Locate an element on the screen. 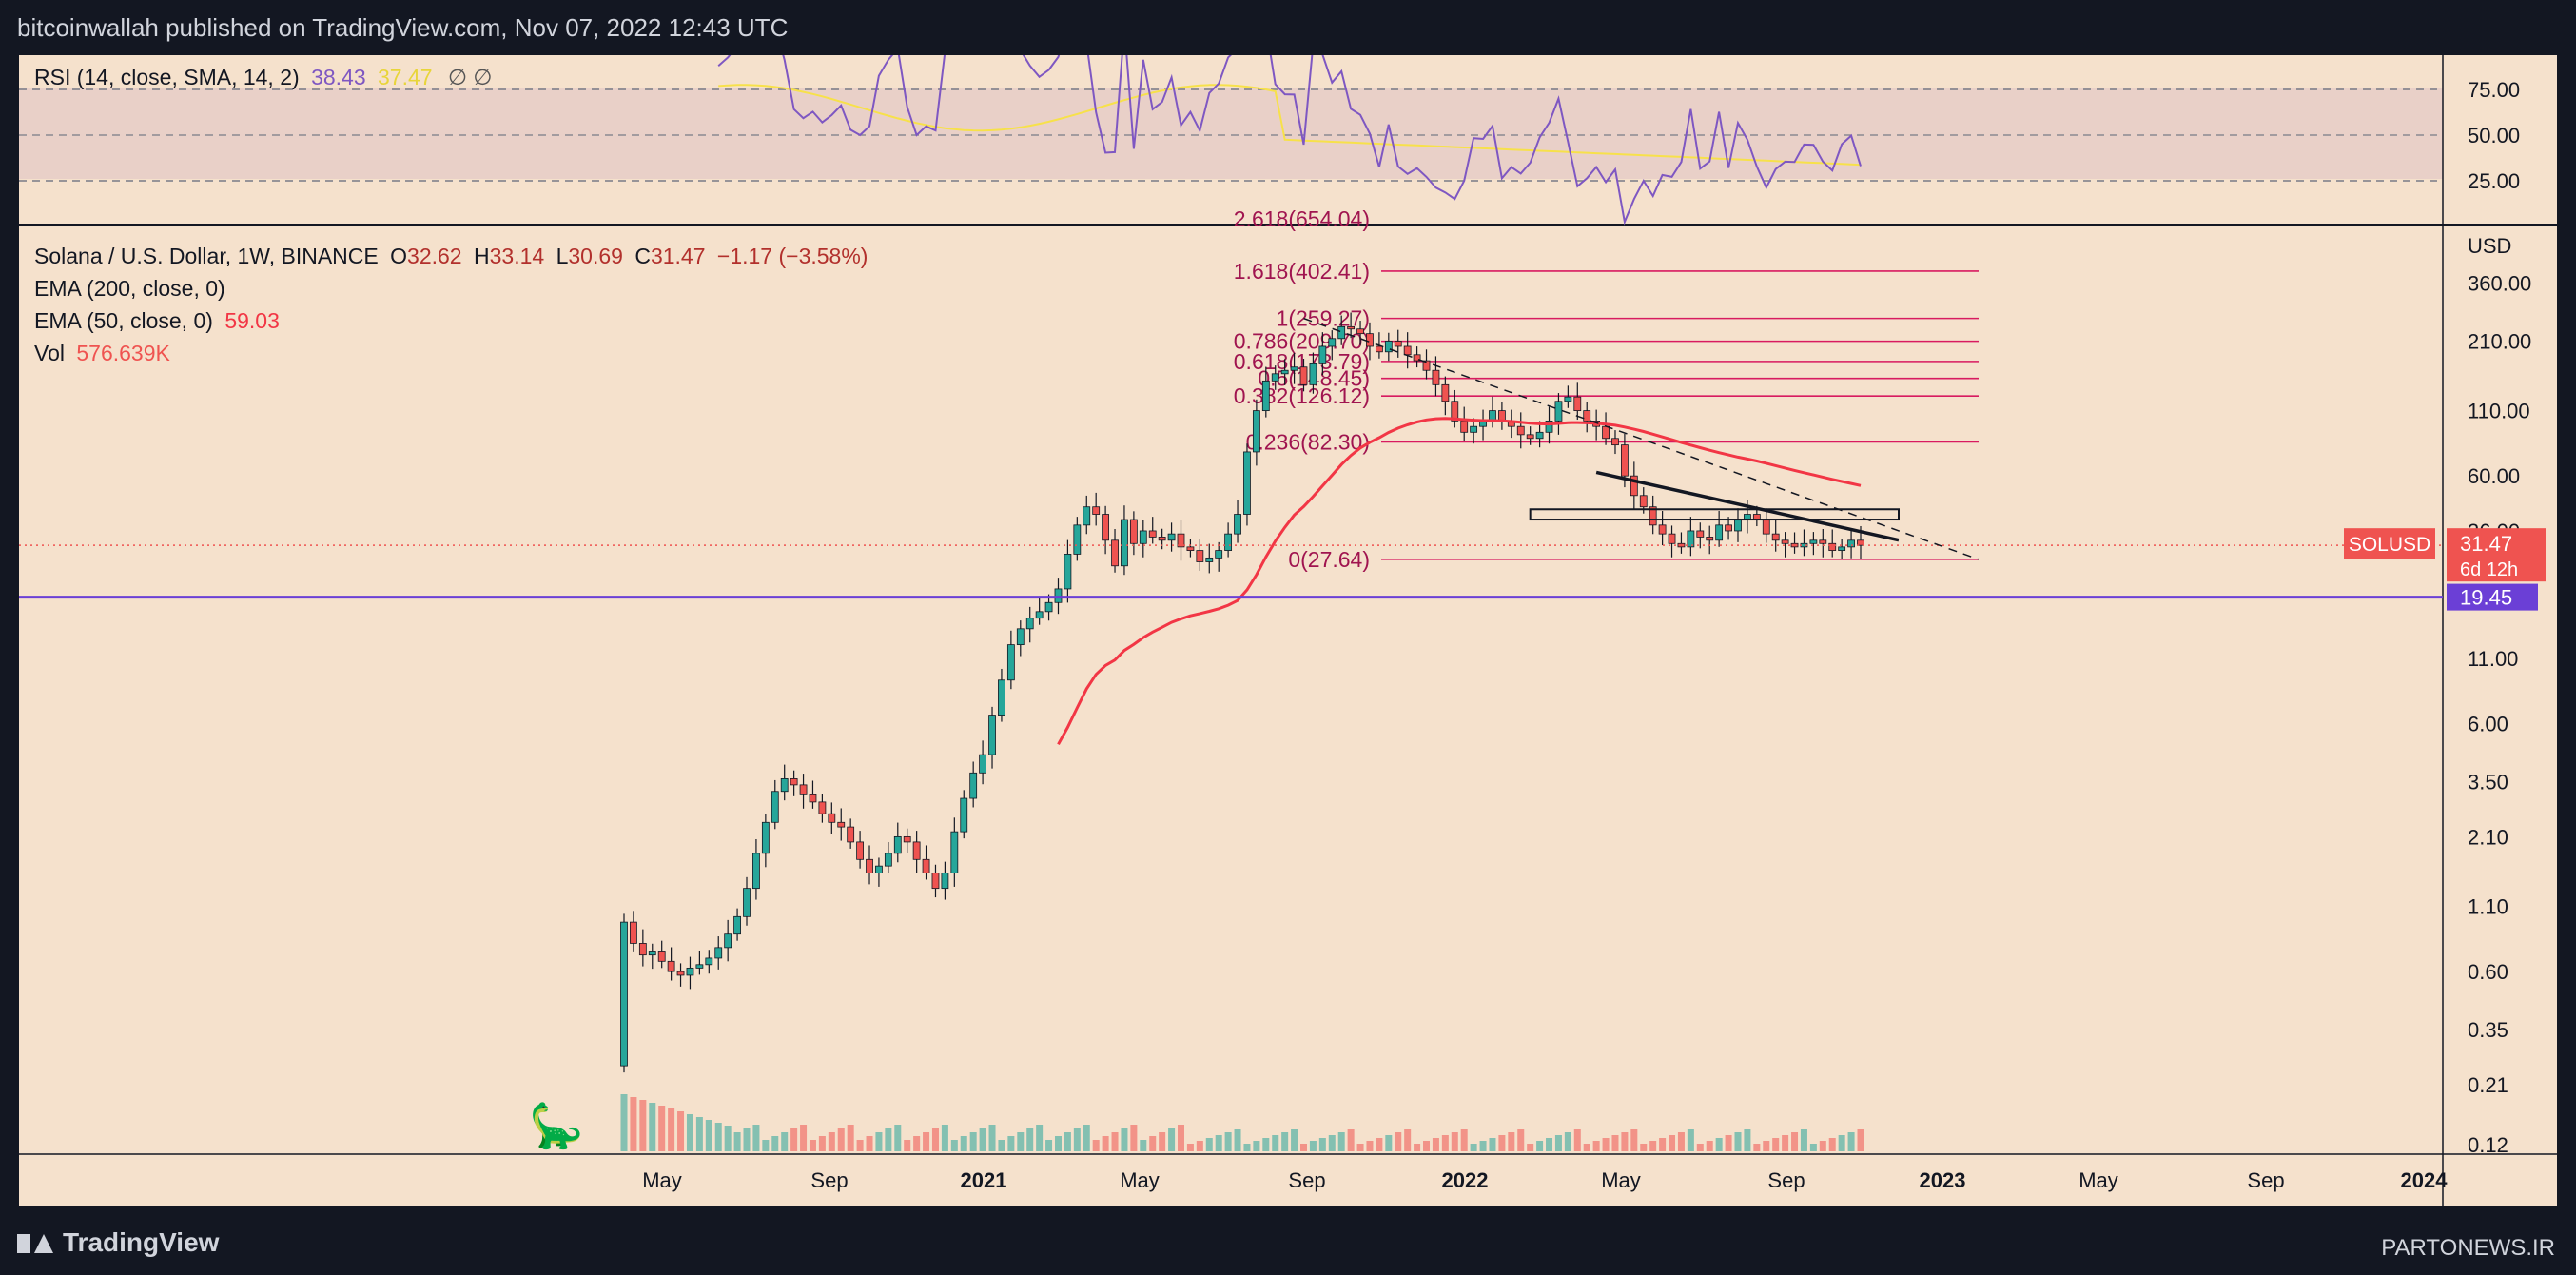 This screenshot has width=2576, height=1275. fib-label: 0.382(126.12) is located at coordinates (1302, 396).